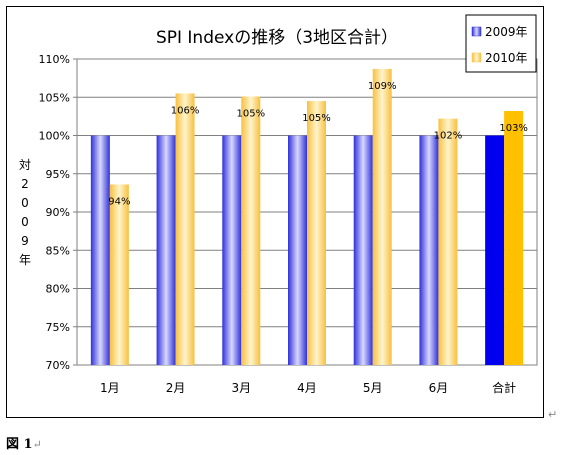 The width and height of the screenshot is (564, 455). I want to click on y-tick-label: 110%, so click(54, 59).